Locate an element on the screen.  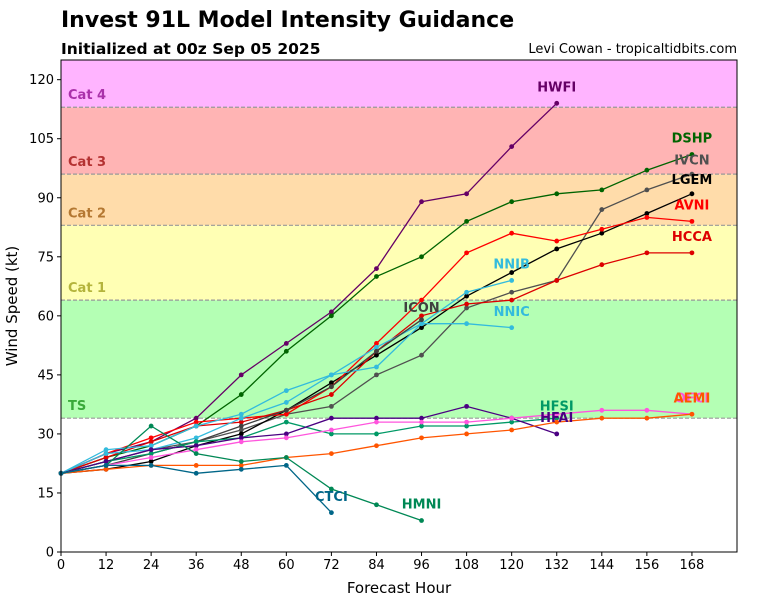
x-axis-label: Forecast Hour is located at coordinates (399, 588).